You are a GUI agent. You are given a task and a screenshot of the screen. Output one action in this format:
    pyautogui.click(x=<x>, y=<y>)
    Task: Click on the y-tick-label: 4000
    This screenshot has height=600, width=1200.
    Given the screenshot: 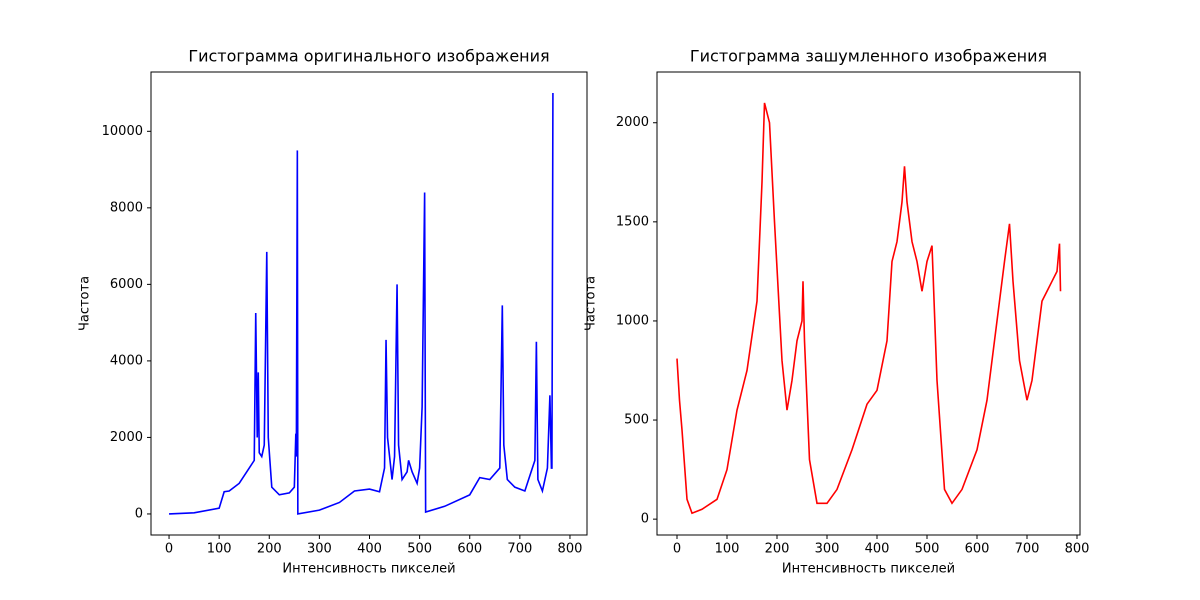 What is the action you would take?
    pyautogui.click(x=126, y=360)
    